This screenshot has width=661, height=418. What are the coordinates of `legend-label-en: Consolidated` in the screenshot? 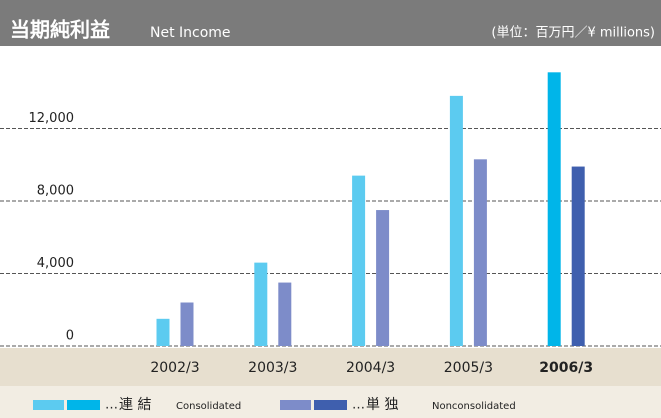 It's located at (208, 406).